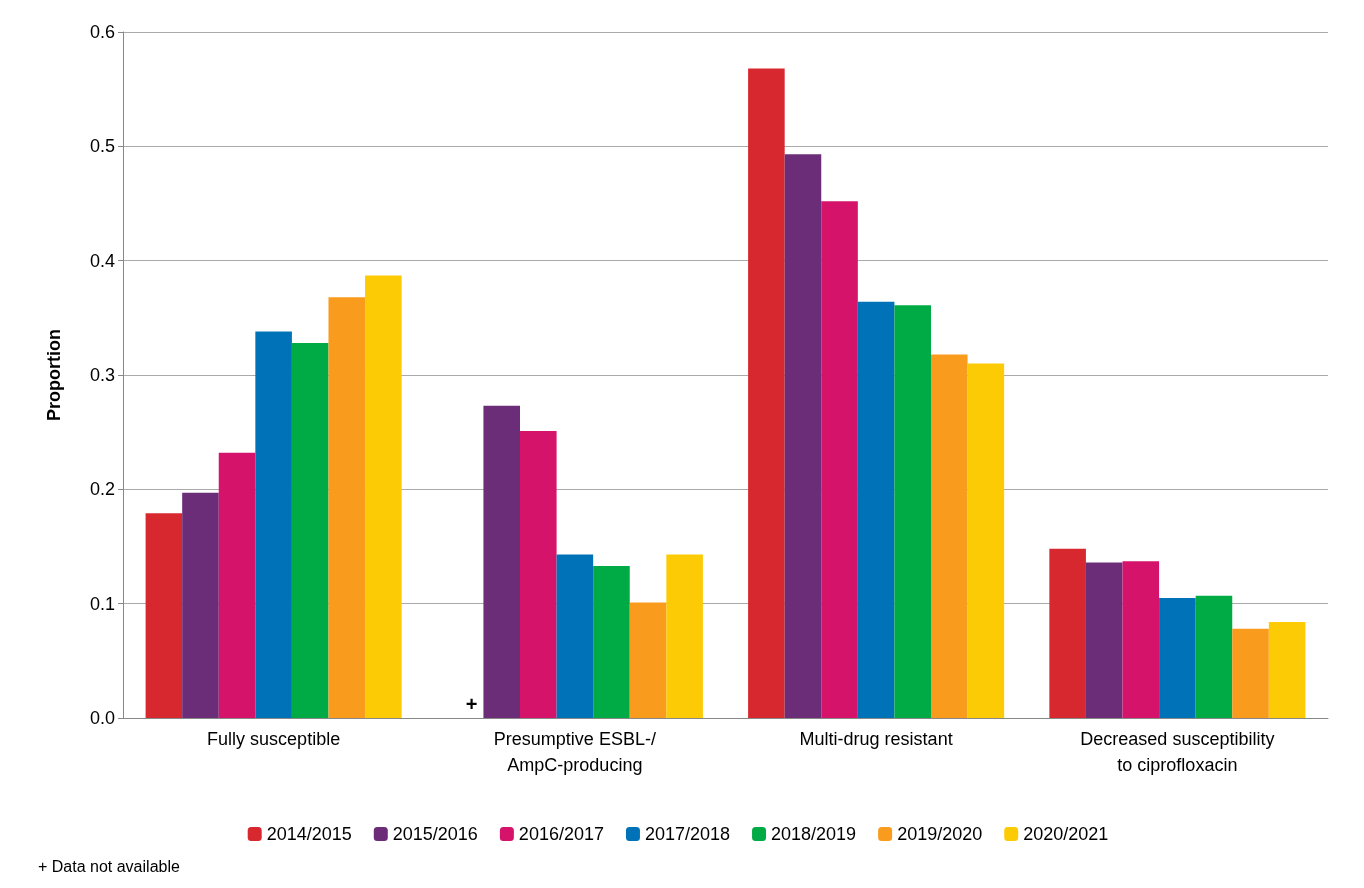  What do you see at coordinates (54, 375) in the screenshot?
I see `y-axis-title: Proportion` at bounding box center [54, 375].